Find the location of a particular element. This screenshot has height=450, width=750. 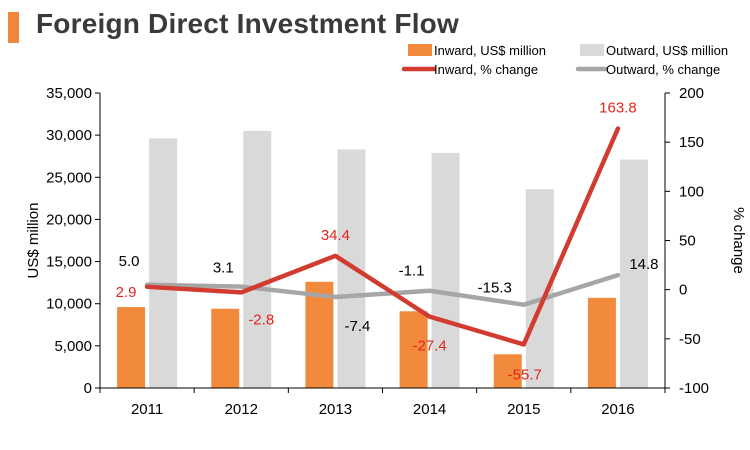

y-left-tick-label: 0 is located at coordinates (88, 388).